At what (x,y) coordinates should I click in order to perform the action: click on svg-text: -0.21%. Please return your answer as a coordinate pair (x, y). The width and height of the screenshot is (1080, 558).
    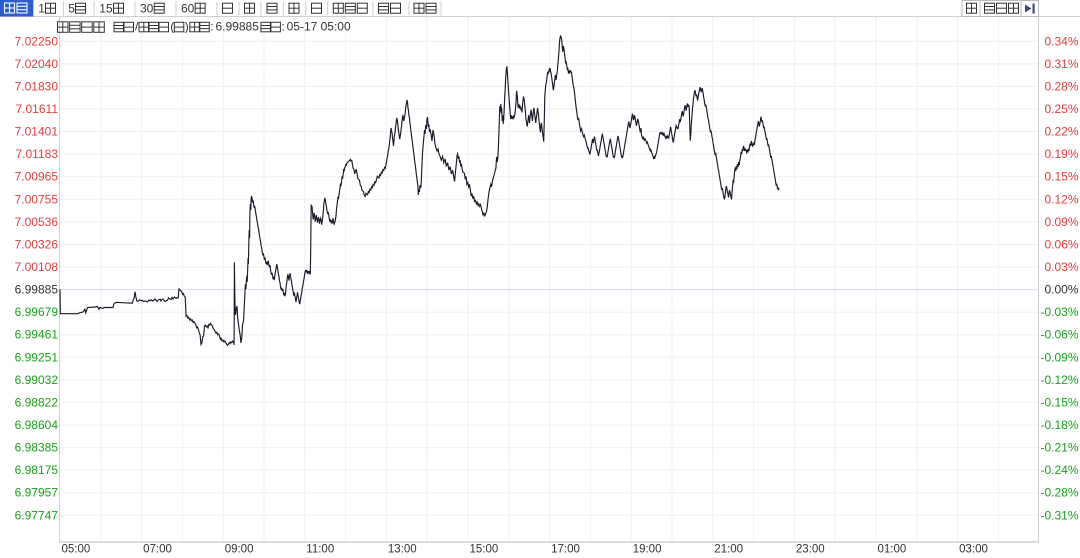
    Looking at the image, I should click on (1059, 448).